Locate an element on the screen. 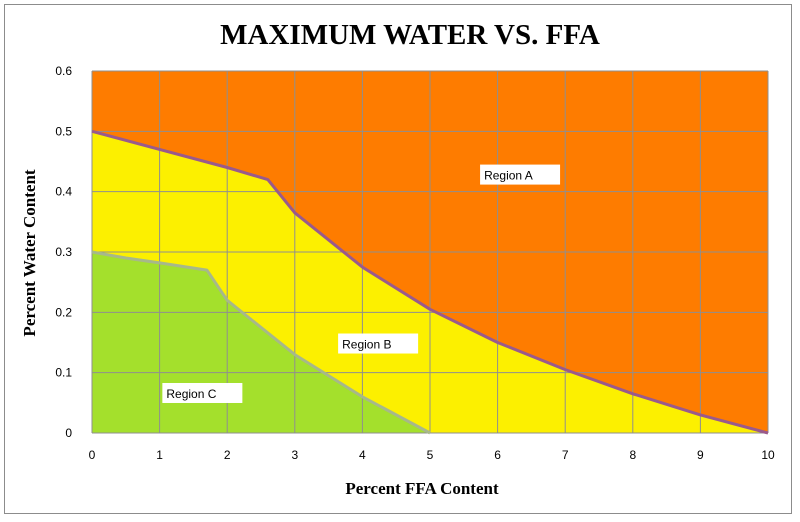  x-tick-label-10: 10 is located at coordinates (768, 455).